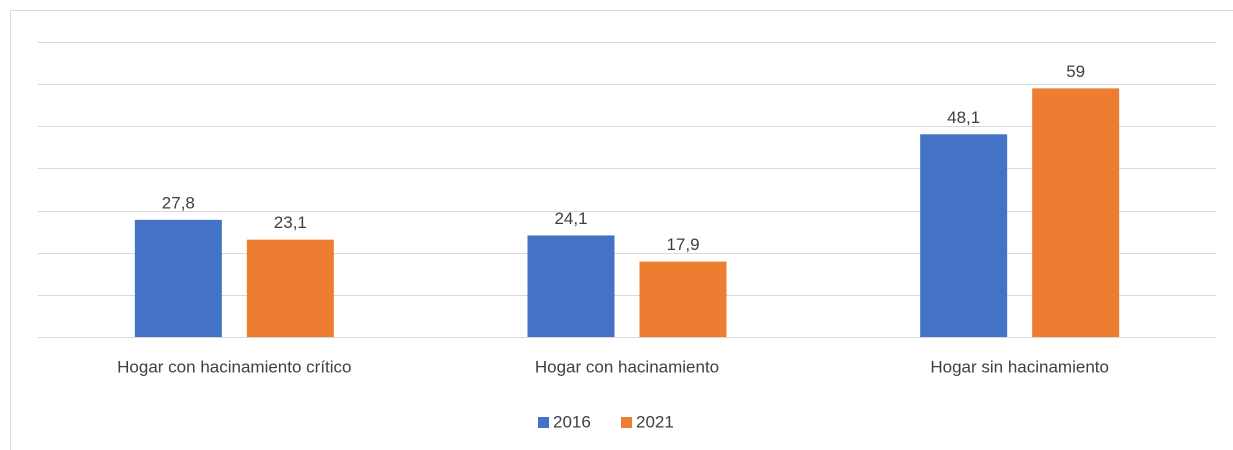 The height and width of the screenshot is (450, 1233). Describe the element at coordinates (682, 244) in the screenshot. I see `data-label: 17,9` at that location.